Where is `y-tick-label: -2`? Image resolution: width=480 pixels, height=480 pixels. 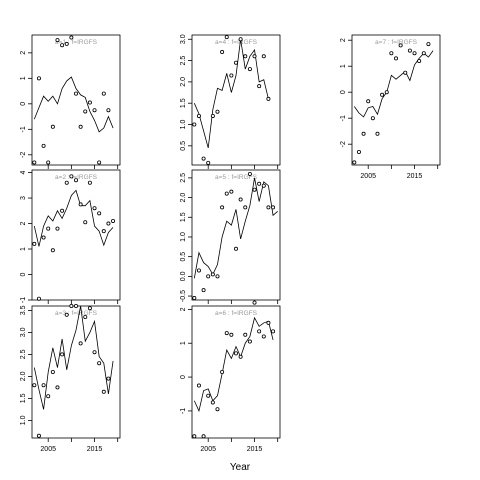
y-tick-label: -2 is located at coordinates (343, 144).